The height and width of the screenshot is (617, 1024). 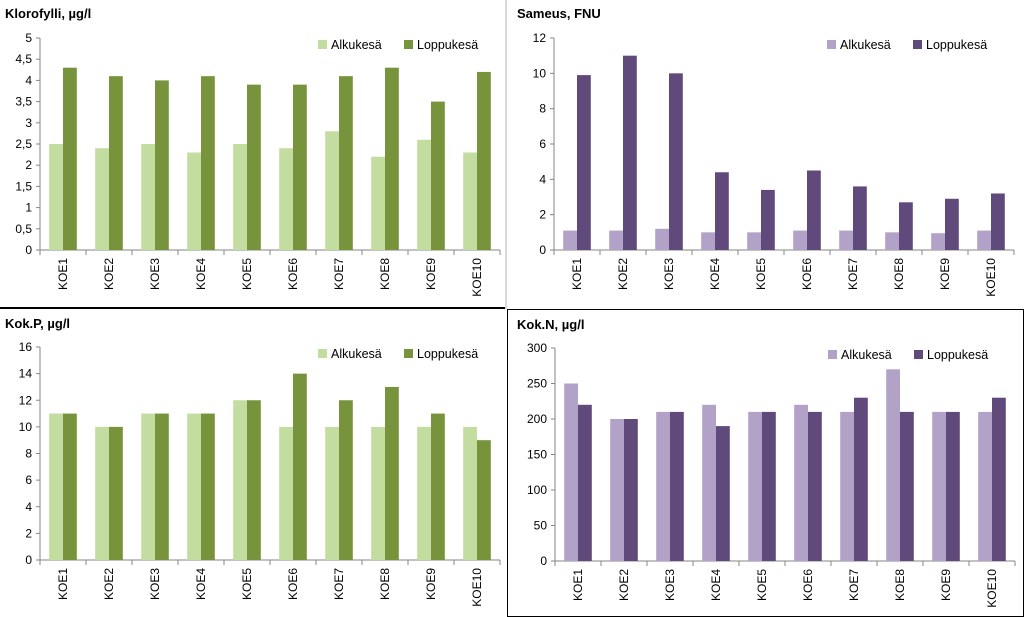 I want to click on chart-title: Klorofylli, µg/l, so click(x=48, y=13).